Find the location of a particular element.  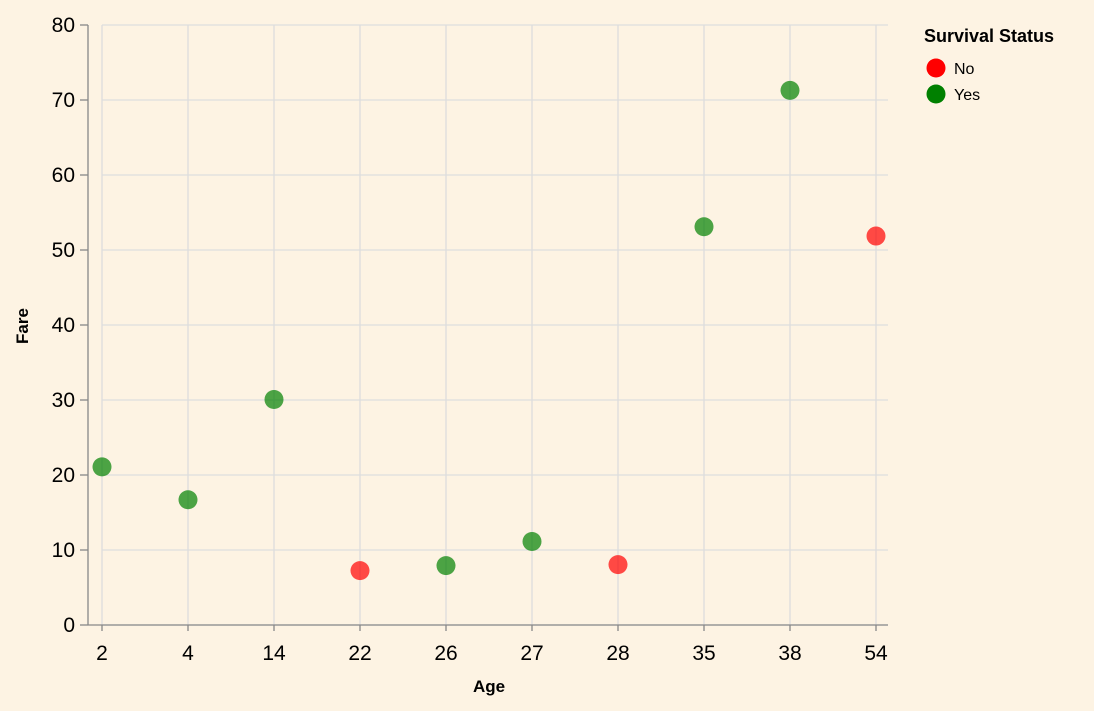

y-tick-label: 10 is located at coordinates (63, 550).